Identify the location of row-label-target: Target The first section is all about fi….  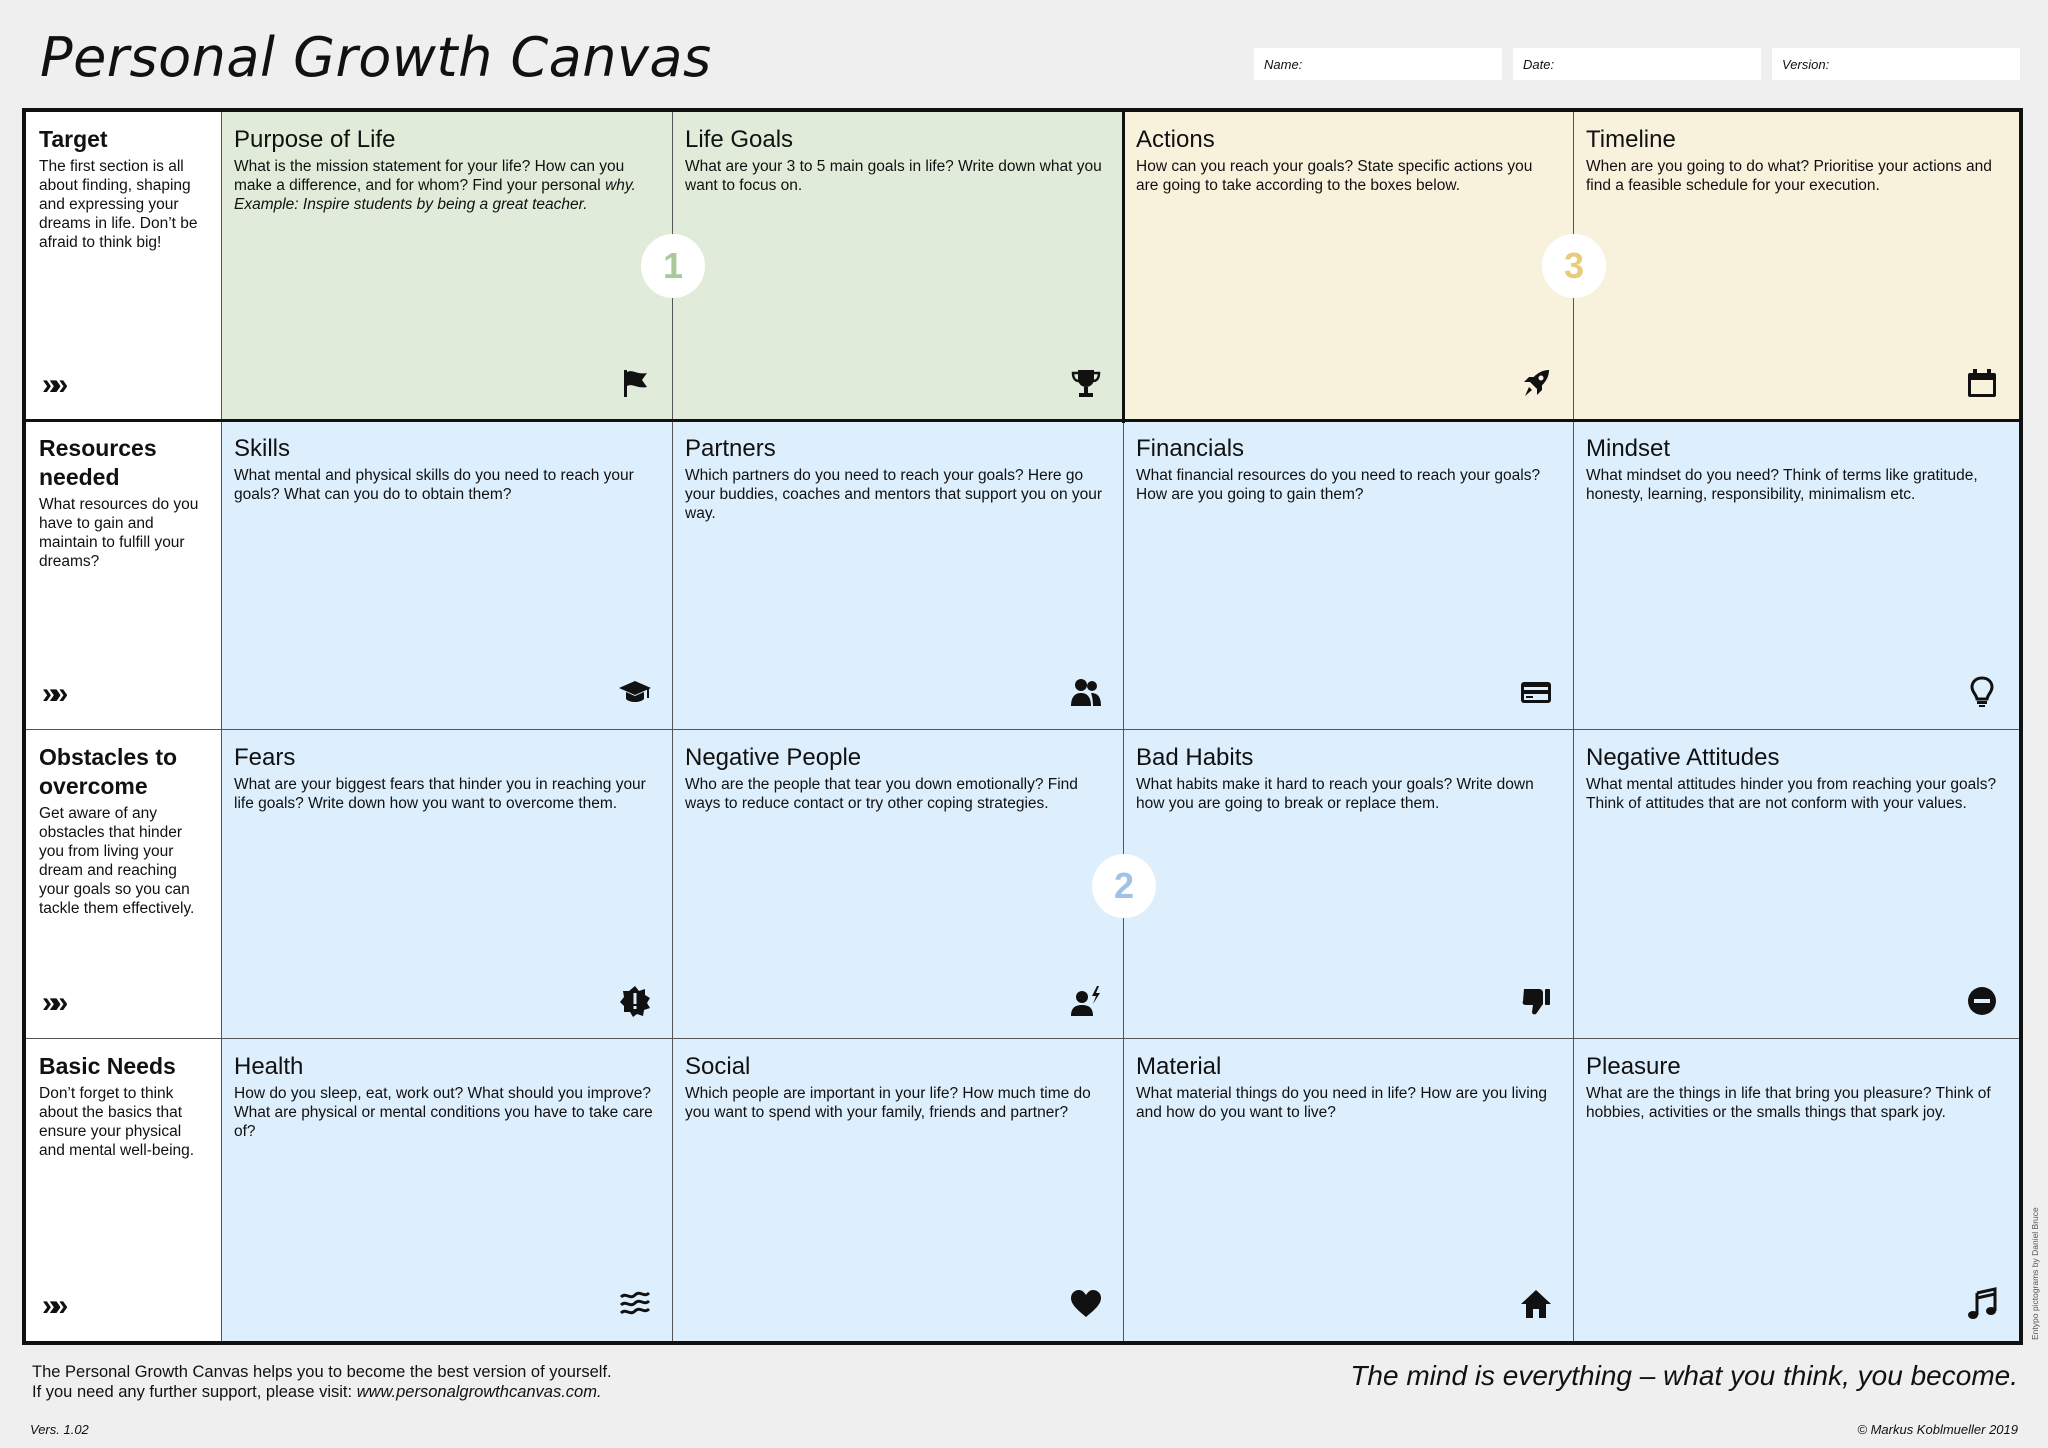
(124, 266).